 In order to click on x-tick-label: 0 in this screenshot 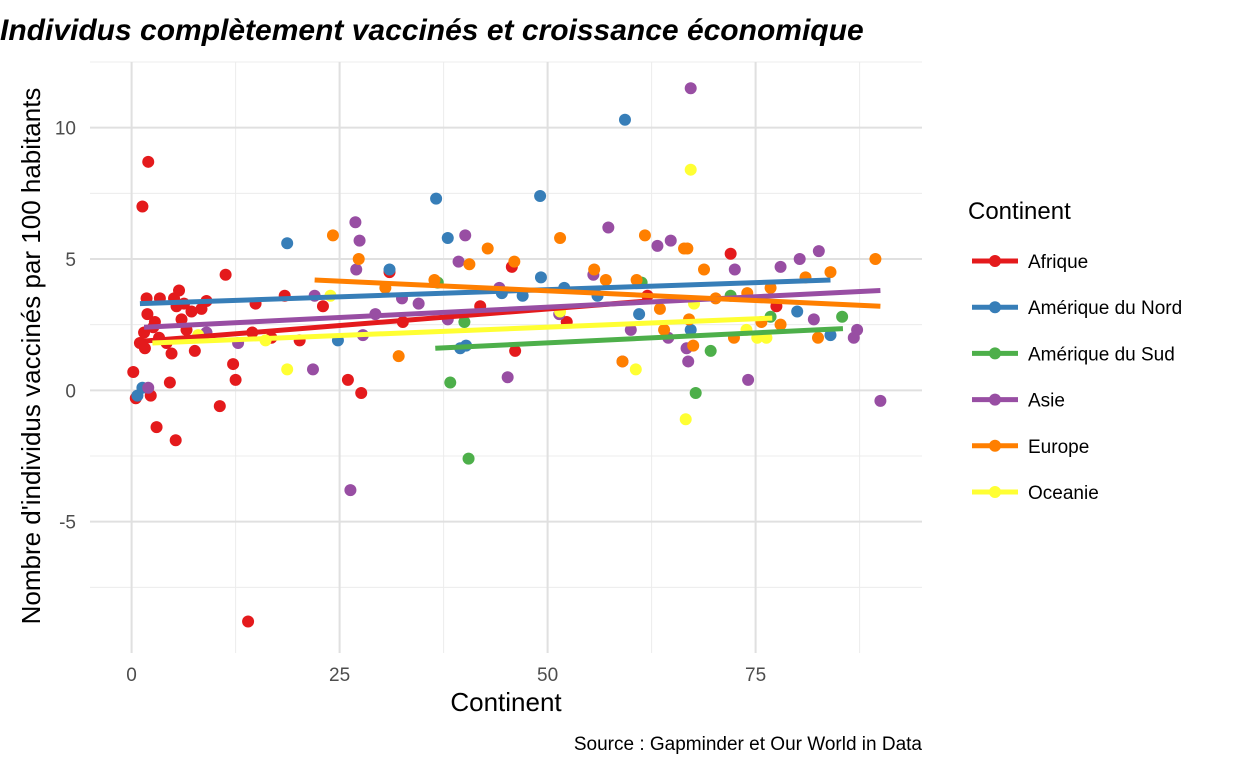, I will do `click(131, 675)`.